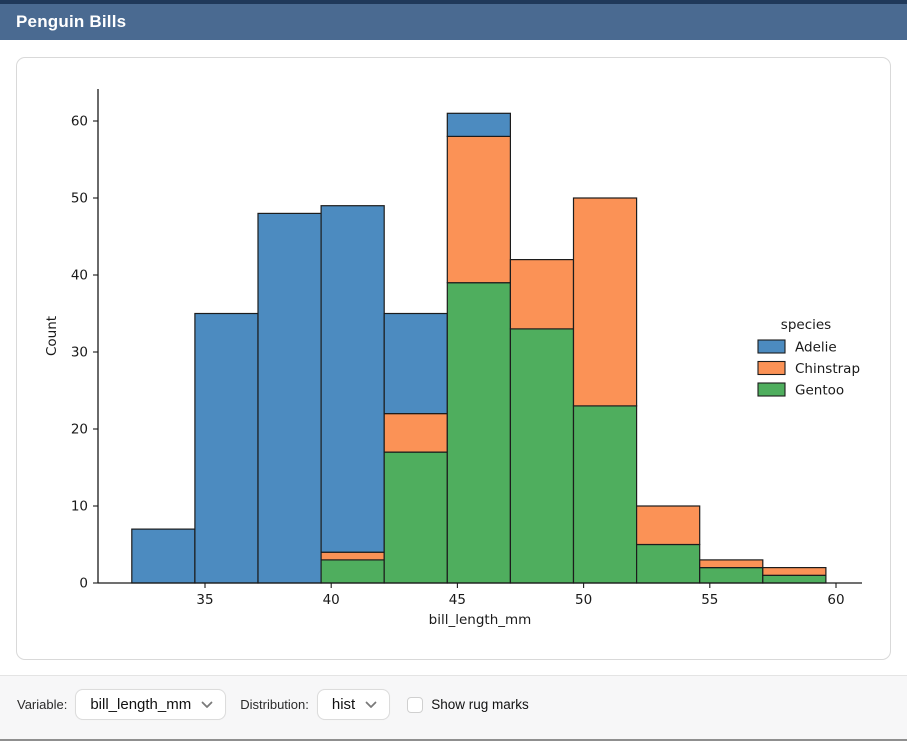  What do you see at coordinates (141, 704) in the screenshot?
I see `variable-select-value: bill_length_mm` at bounding box center [141, 704].